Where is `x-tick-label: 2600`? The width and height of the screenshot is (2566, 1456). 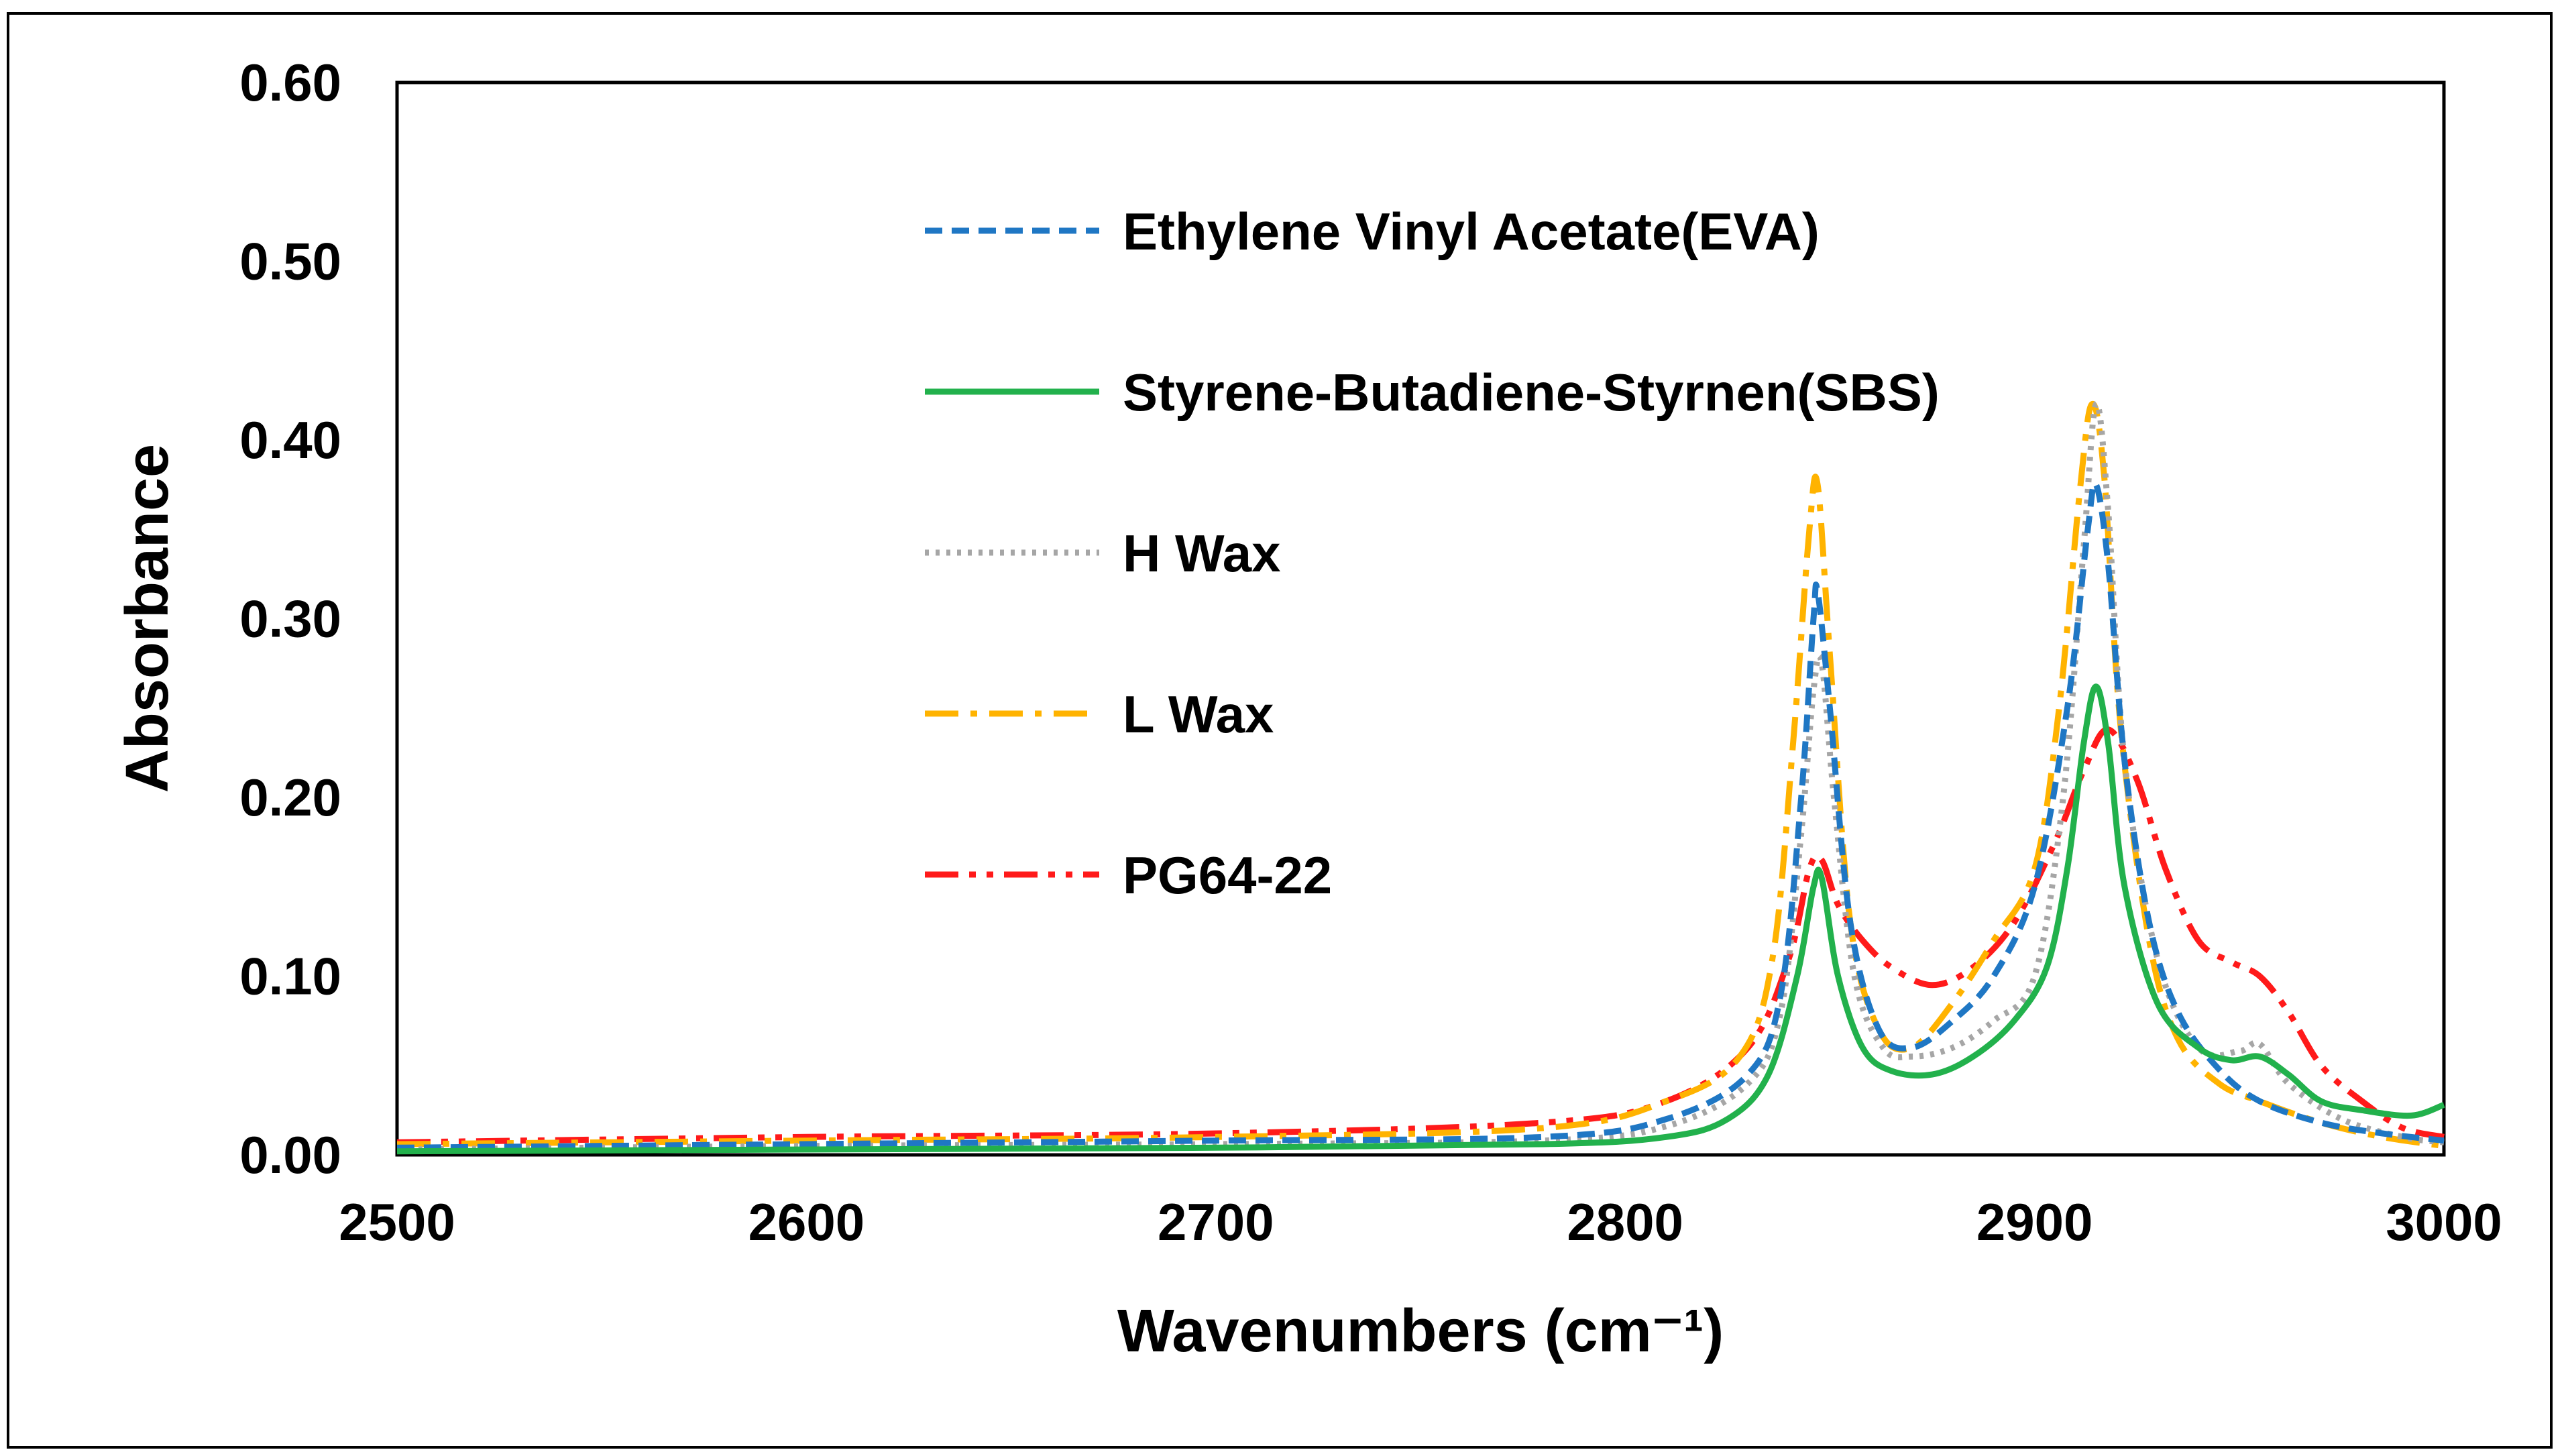 x-tick-label: 2600 is located at coordinates (807, 1221).